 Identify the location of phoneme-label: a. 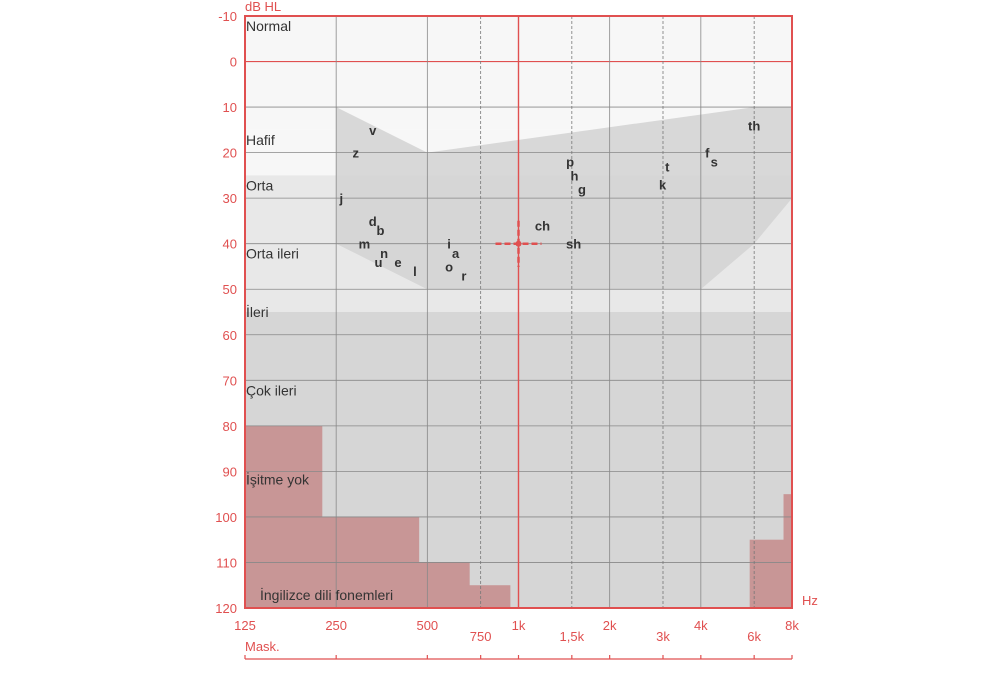
(456, 253).